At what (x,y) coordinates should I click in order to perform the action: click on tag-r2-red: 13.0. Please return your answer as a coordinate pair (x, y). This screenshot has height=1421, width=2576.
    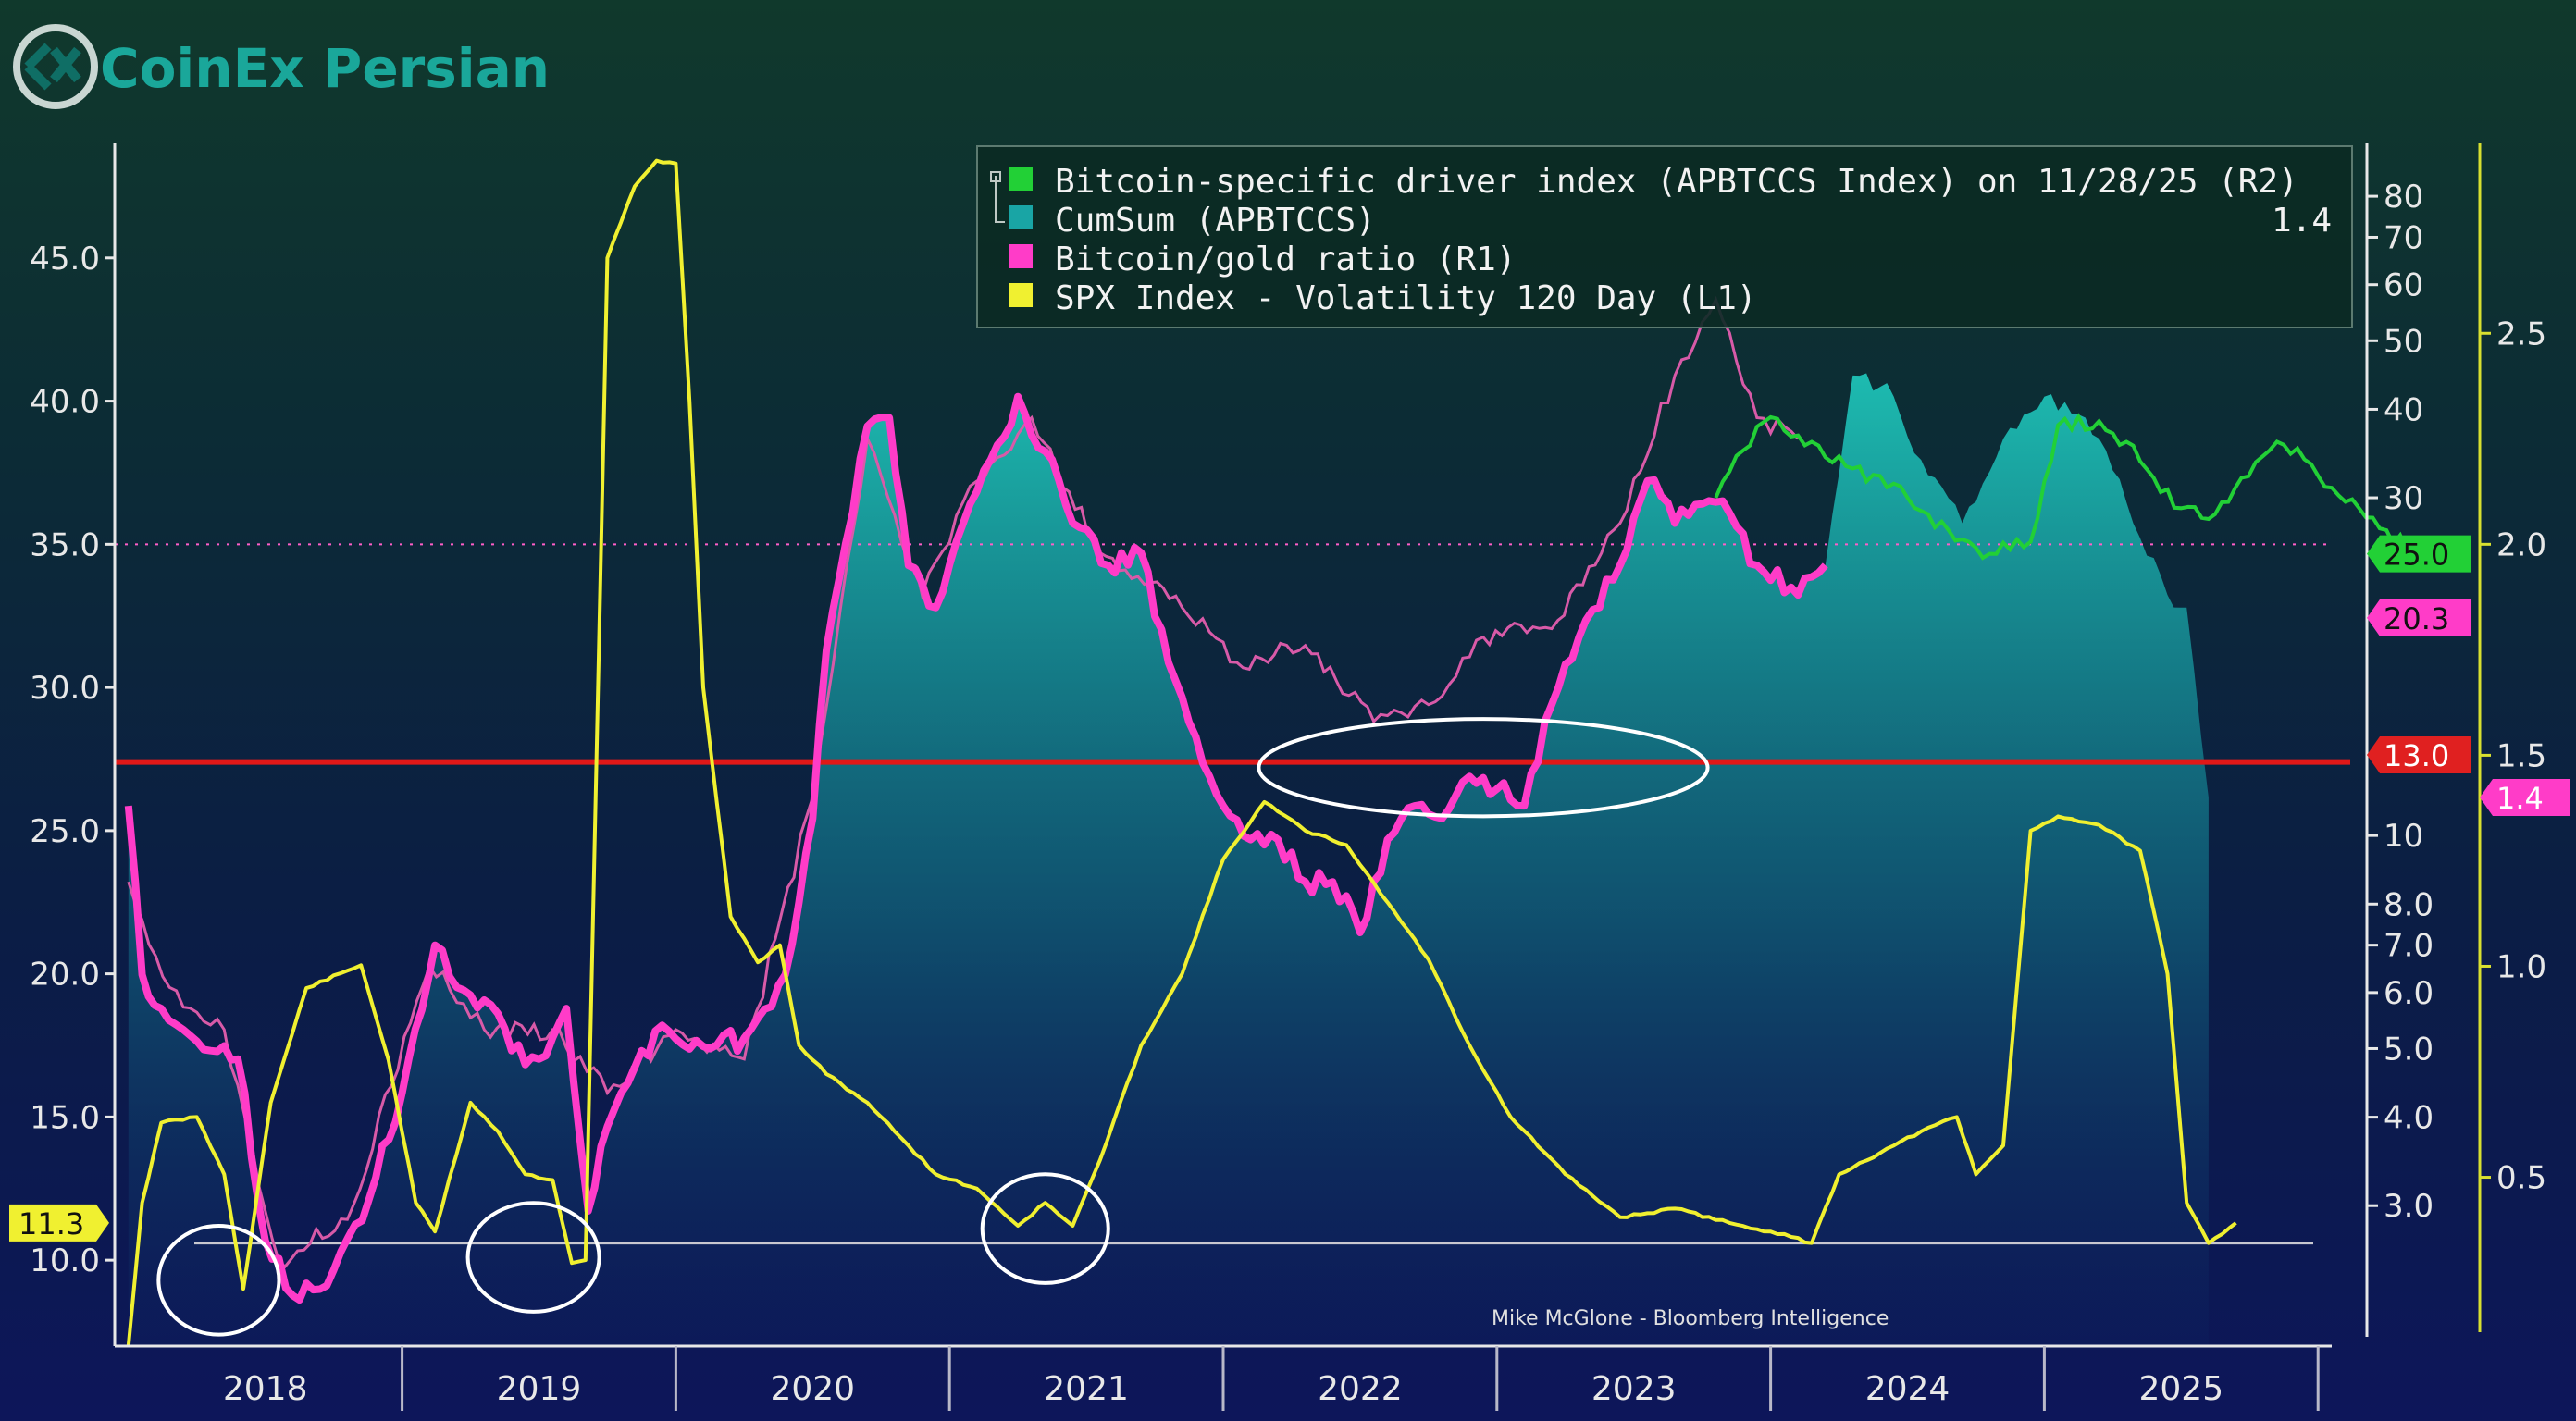
    Looking at the image, I should click on (2419, 754).